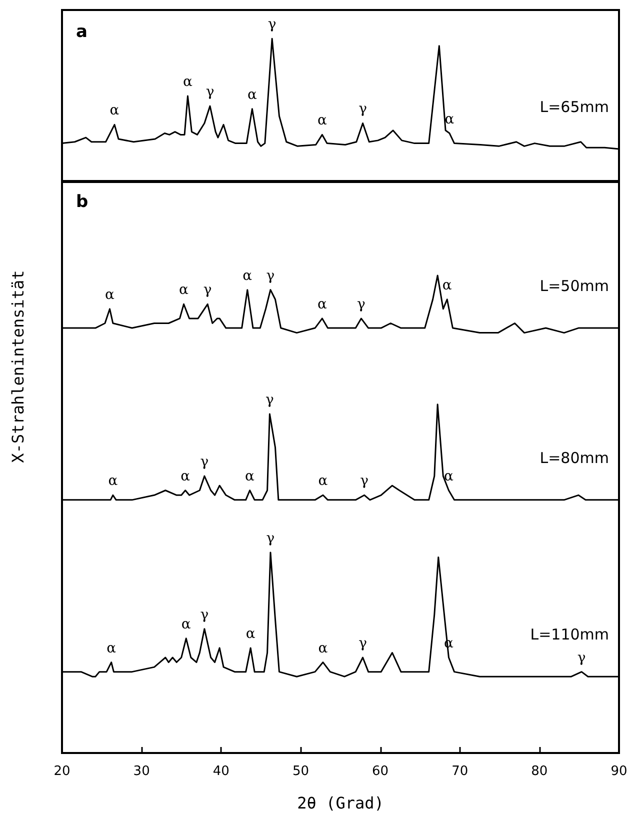 The image size is (631, 827). Describe the element at coordinates (574, 286) in the screenshot. I see `text: L=50mm` at that location.